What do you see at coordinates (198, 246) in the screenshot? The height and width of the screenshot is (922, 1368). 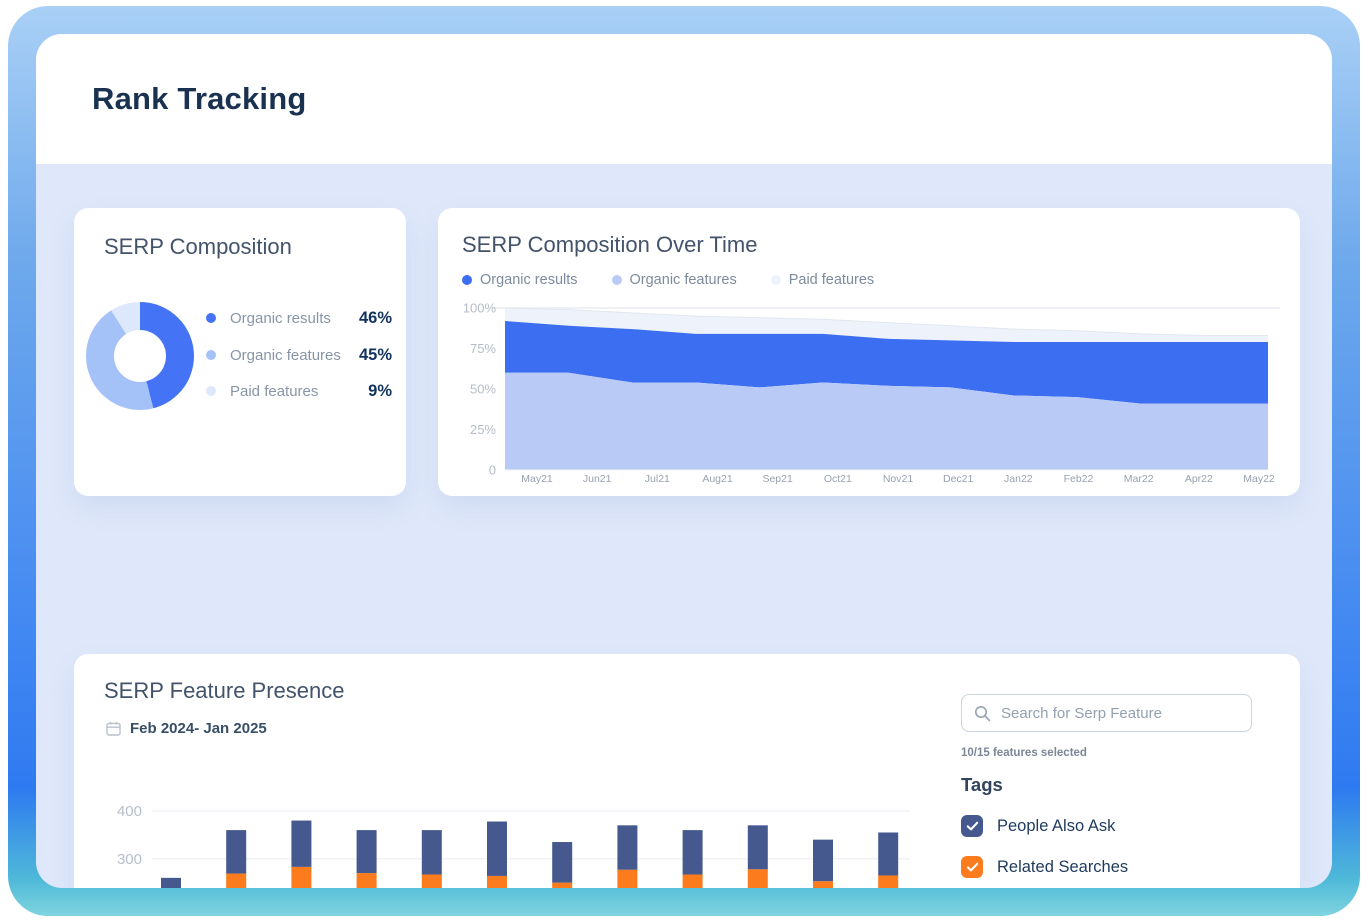 I see `card-title: SERP Composition` at bounding box center [198, 246].